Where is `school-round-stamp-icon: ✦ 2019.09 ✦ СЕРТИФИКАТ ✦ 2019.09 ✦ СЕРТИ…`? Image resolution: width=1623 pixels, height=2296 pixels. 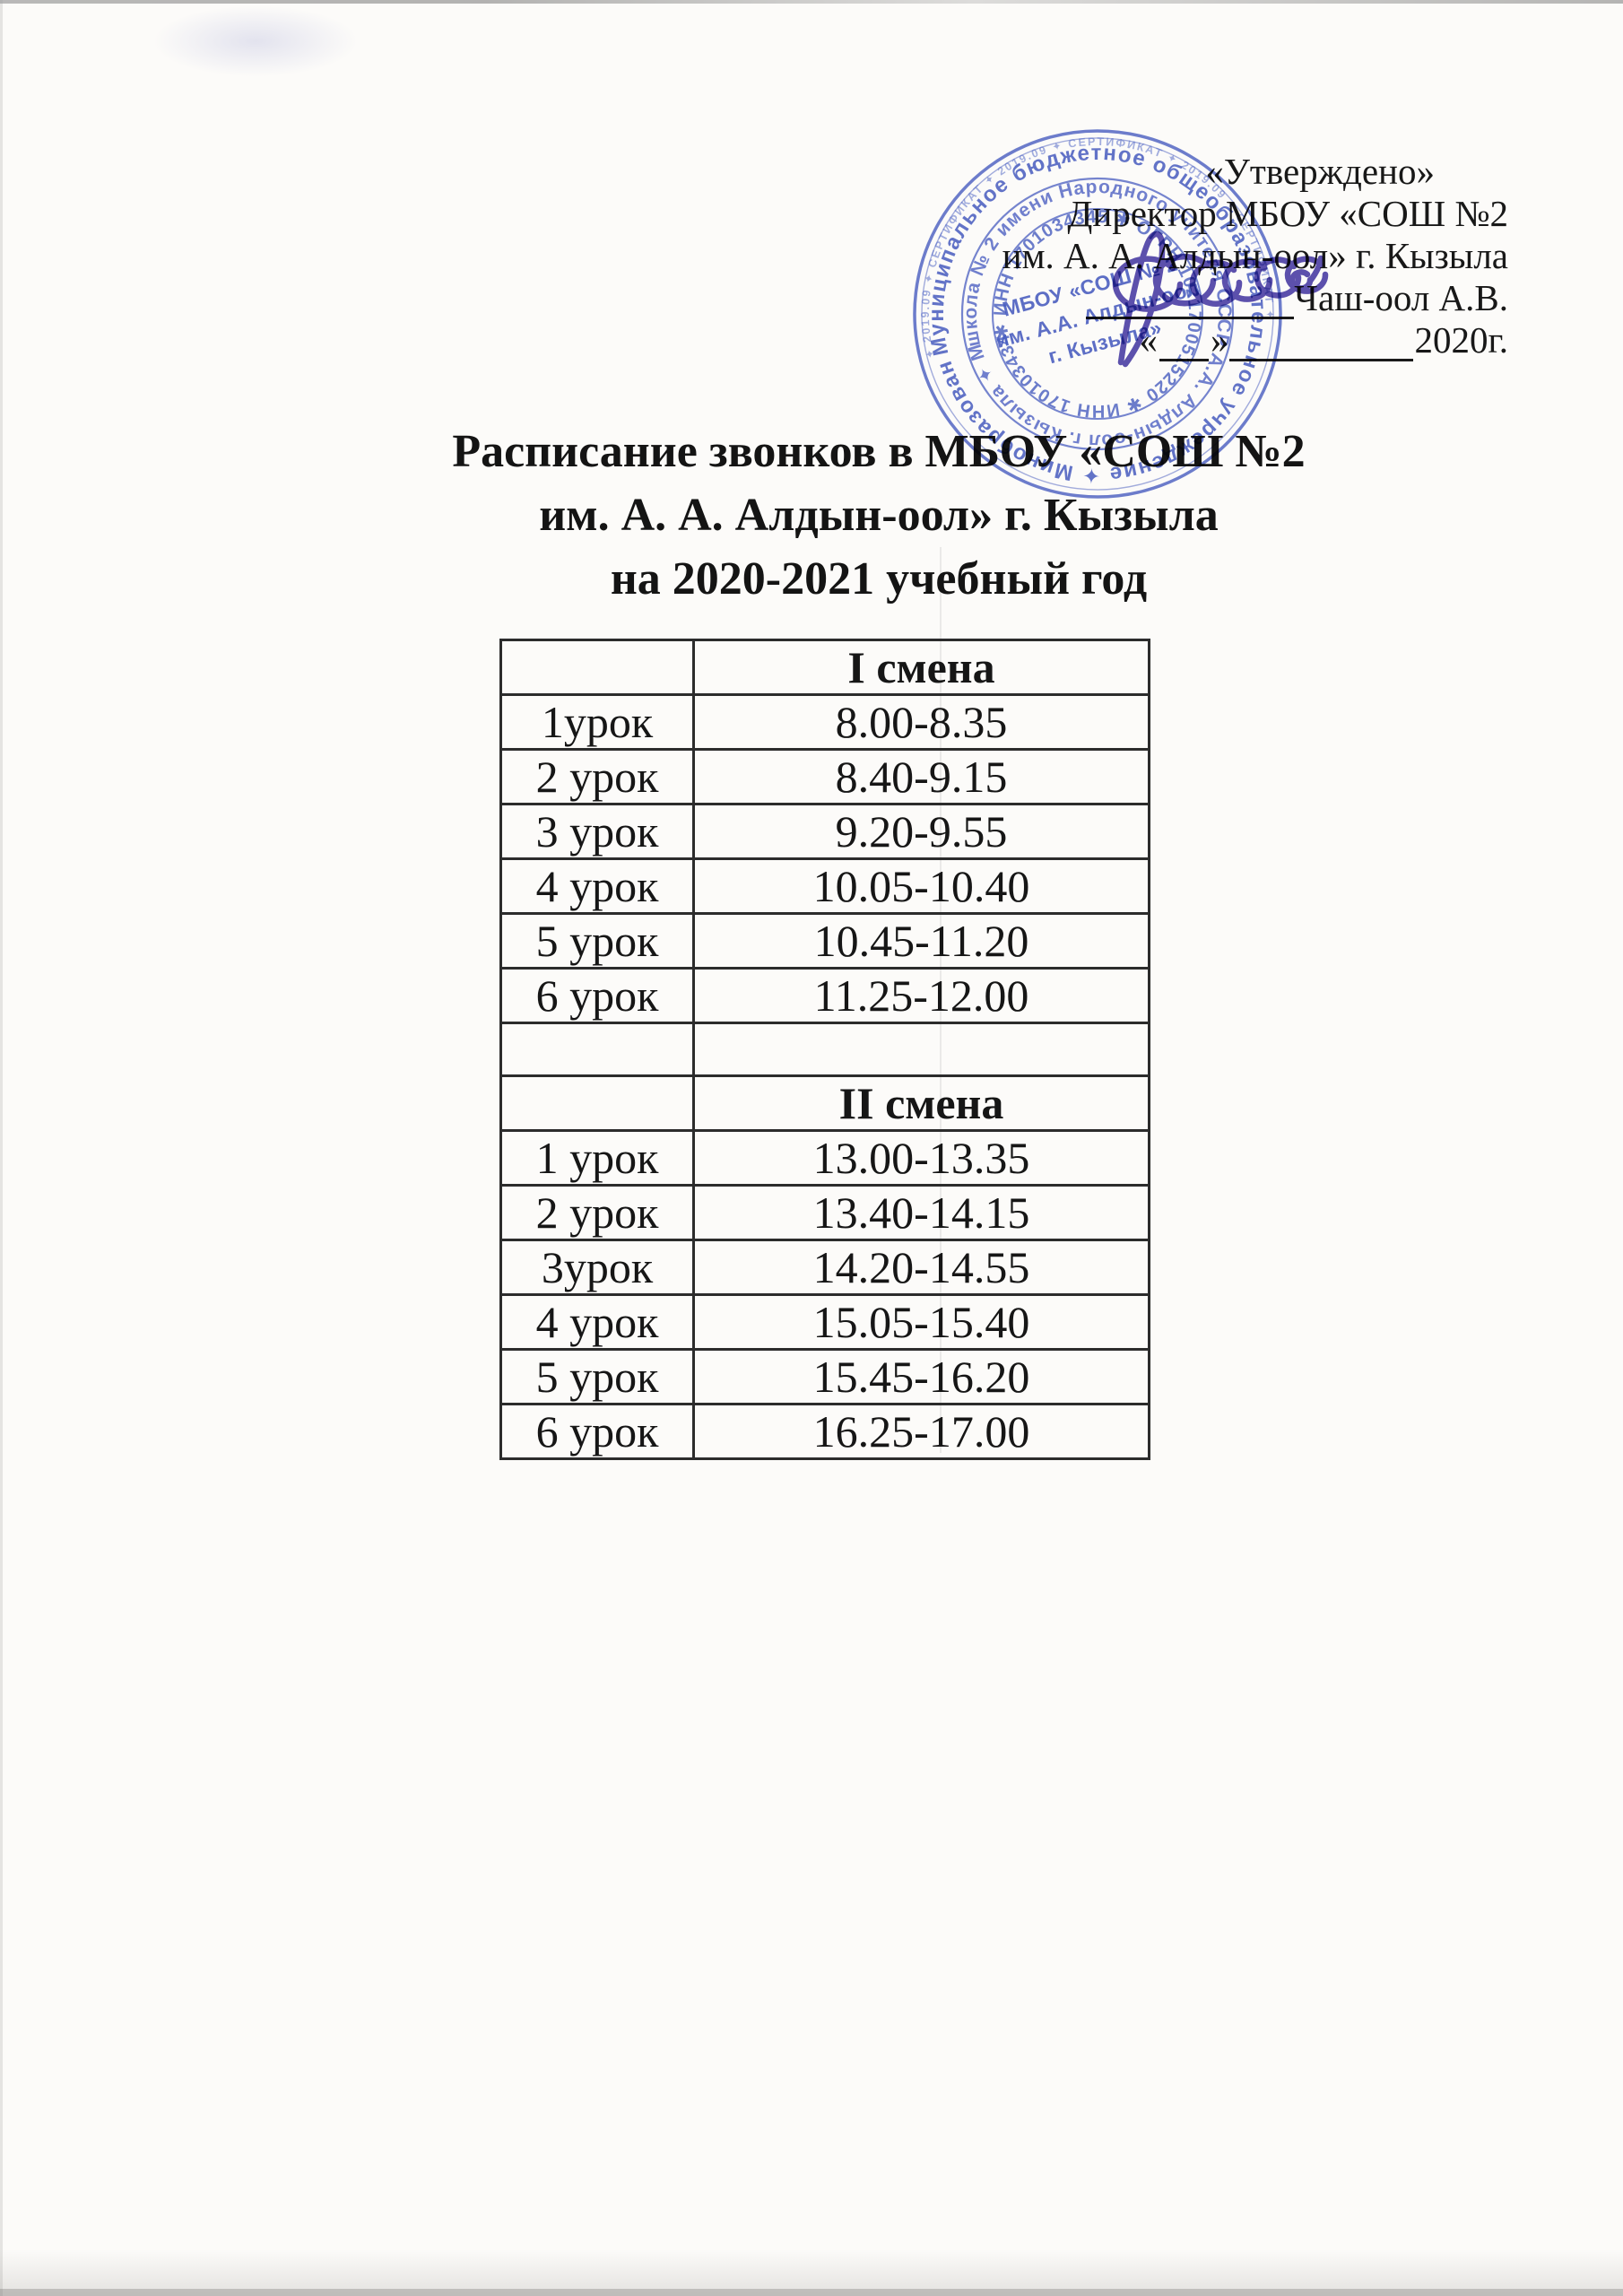
school-round-stamp-icon: ✦ 2019.09 ✦ СЕРТИФИКАТ ✦ 2019.09 ✦ СЕРТИ… is located at coordinates (1097, 314).